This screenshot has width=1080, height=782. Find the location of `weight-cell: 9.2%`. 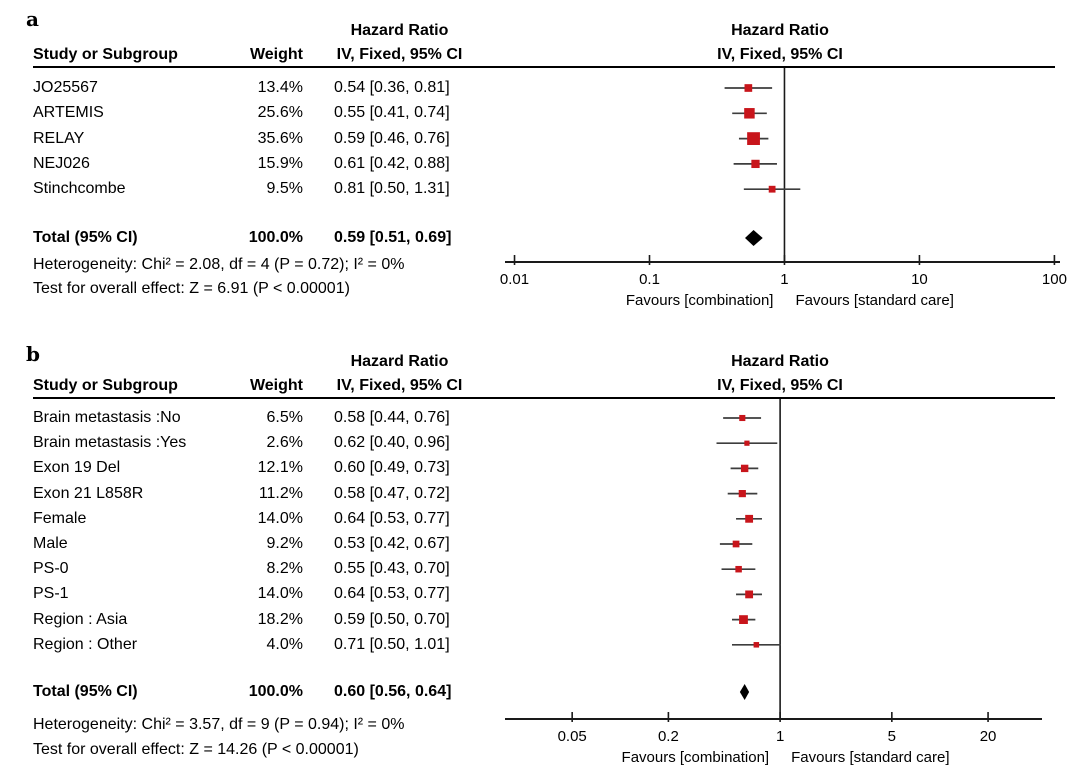

weight-cell: 9.2% is located at coordinates (284, 543).